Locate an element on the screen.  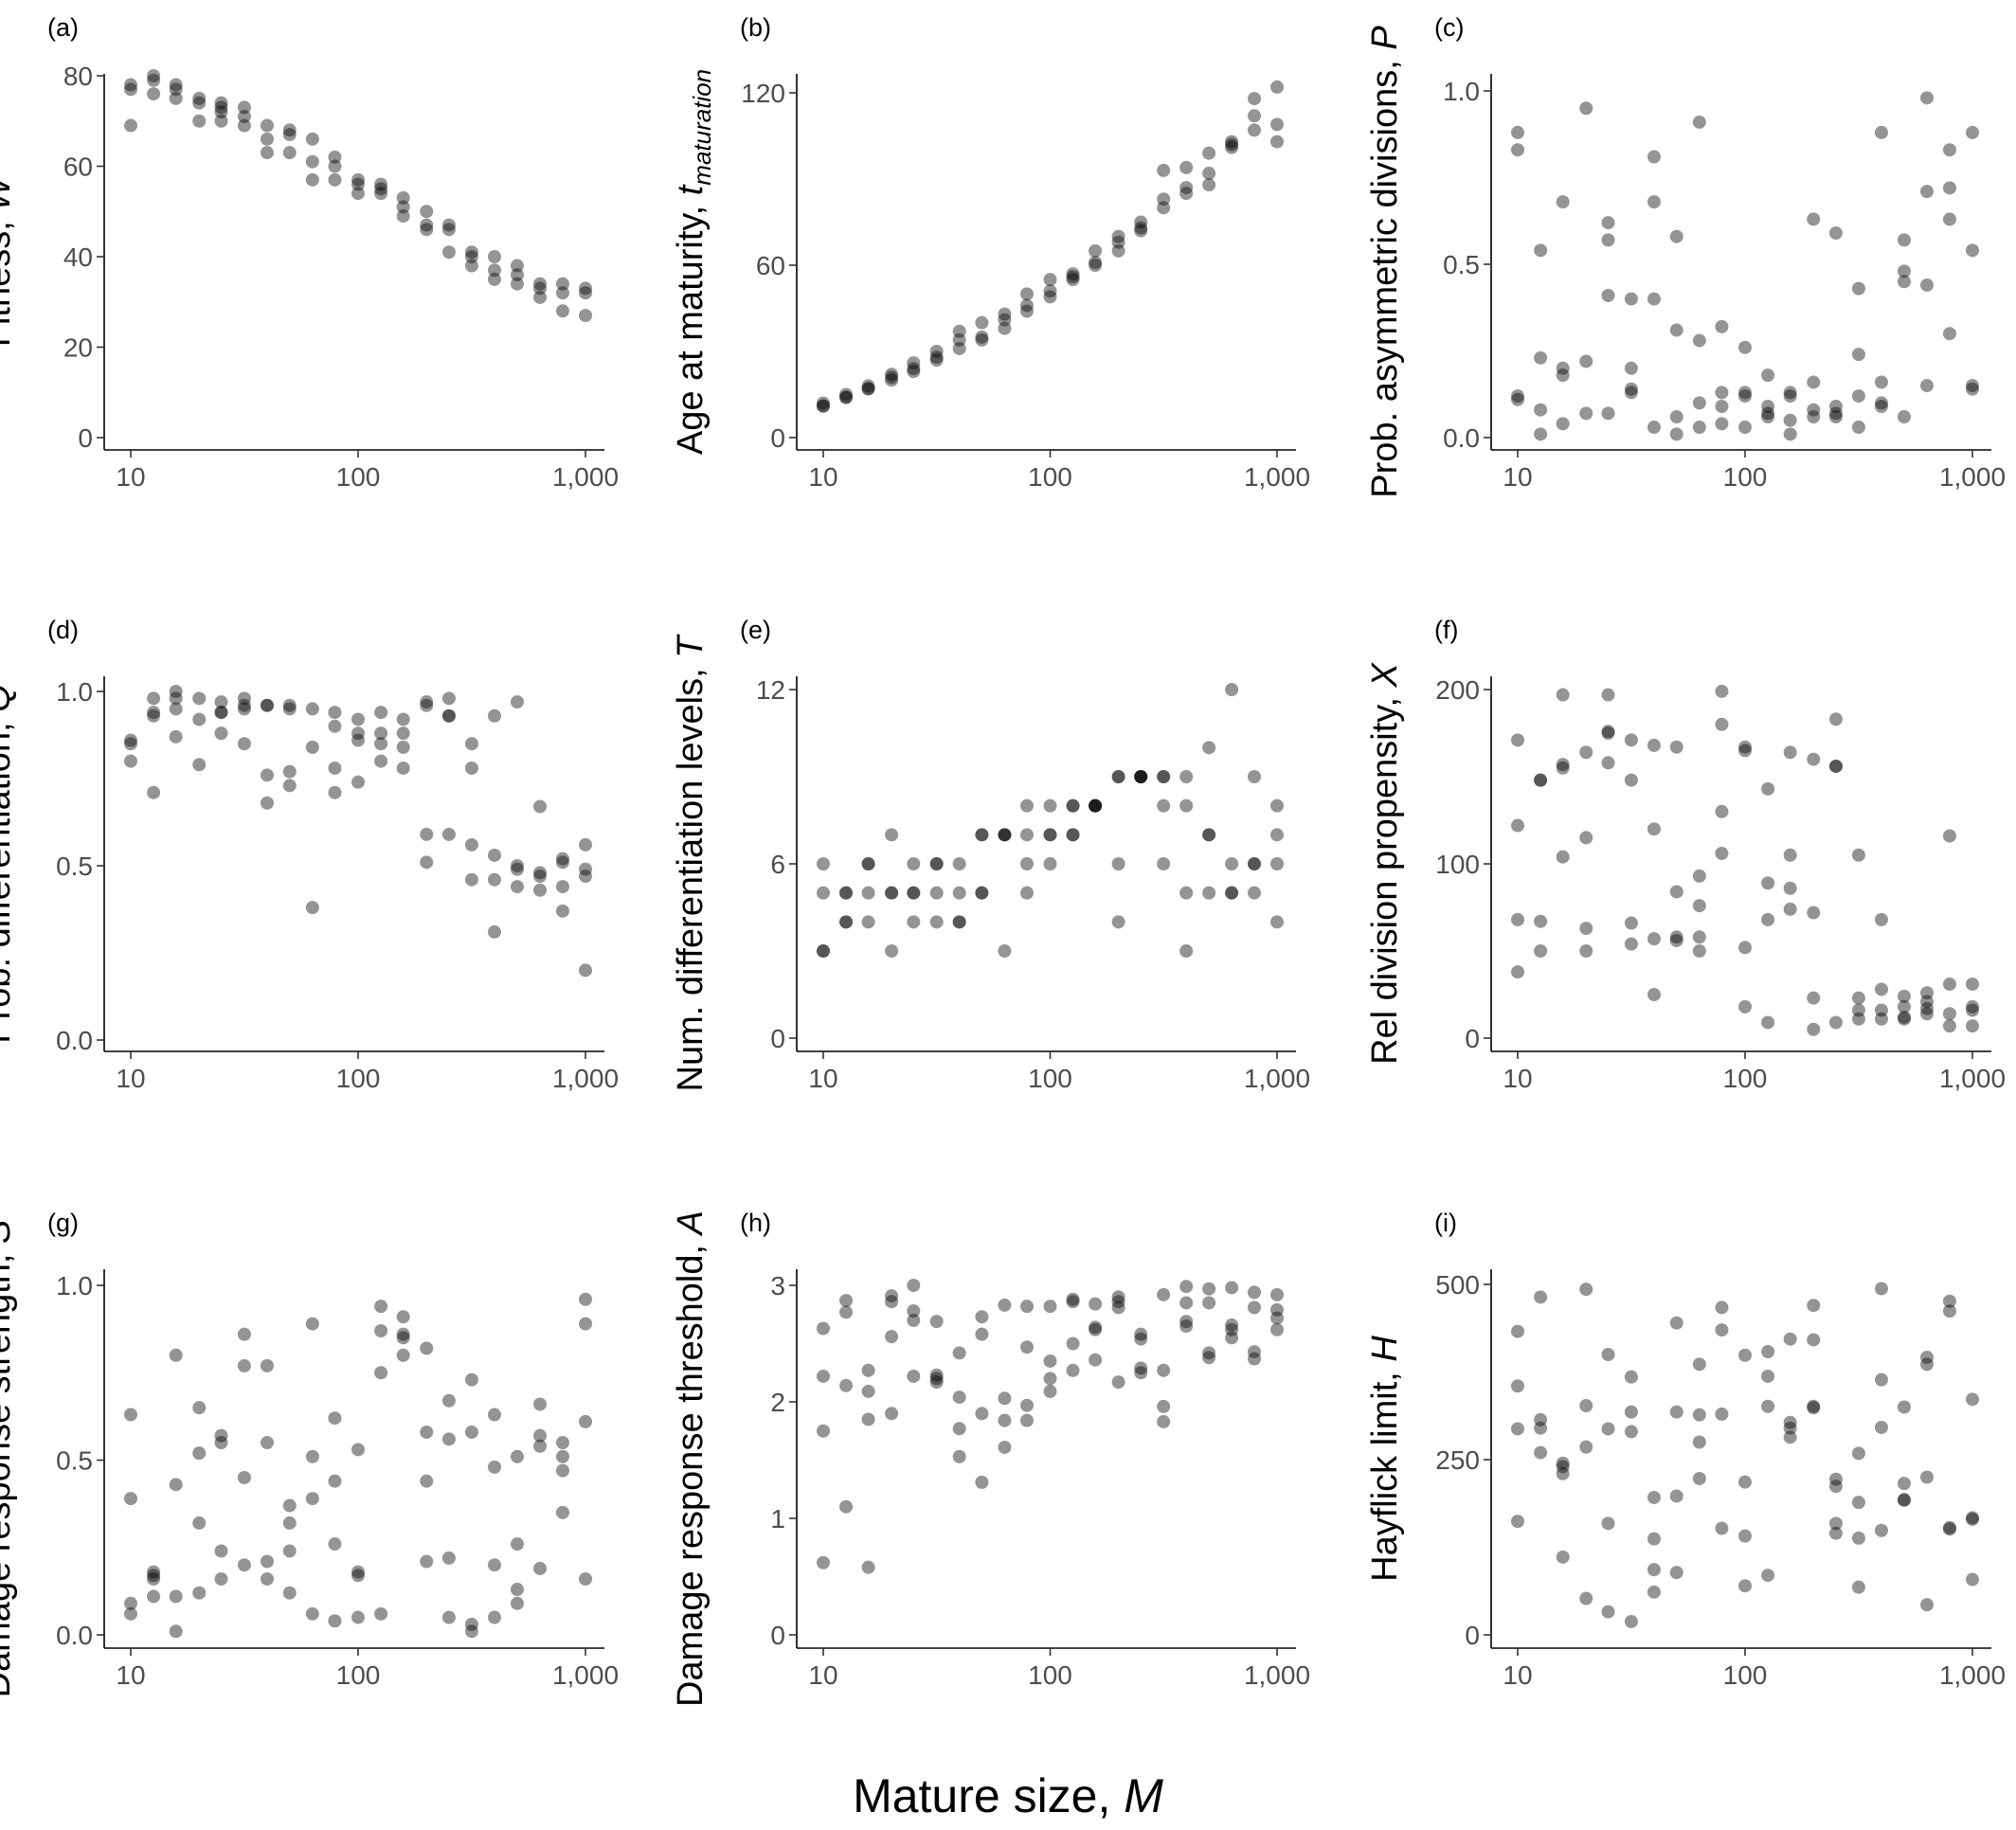
y-tick-label: 120 is located at coordinates (763, 93).